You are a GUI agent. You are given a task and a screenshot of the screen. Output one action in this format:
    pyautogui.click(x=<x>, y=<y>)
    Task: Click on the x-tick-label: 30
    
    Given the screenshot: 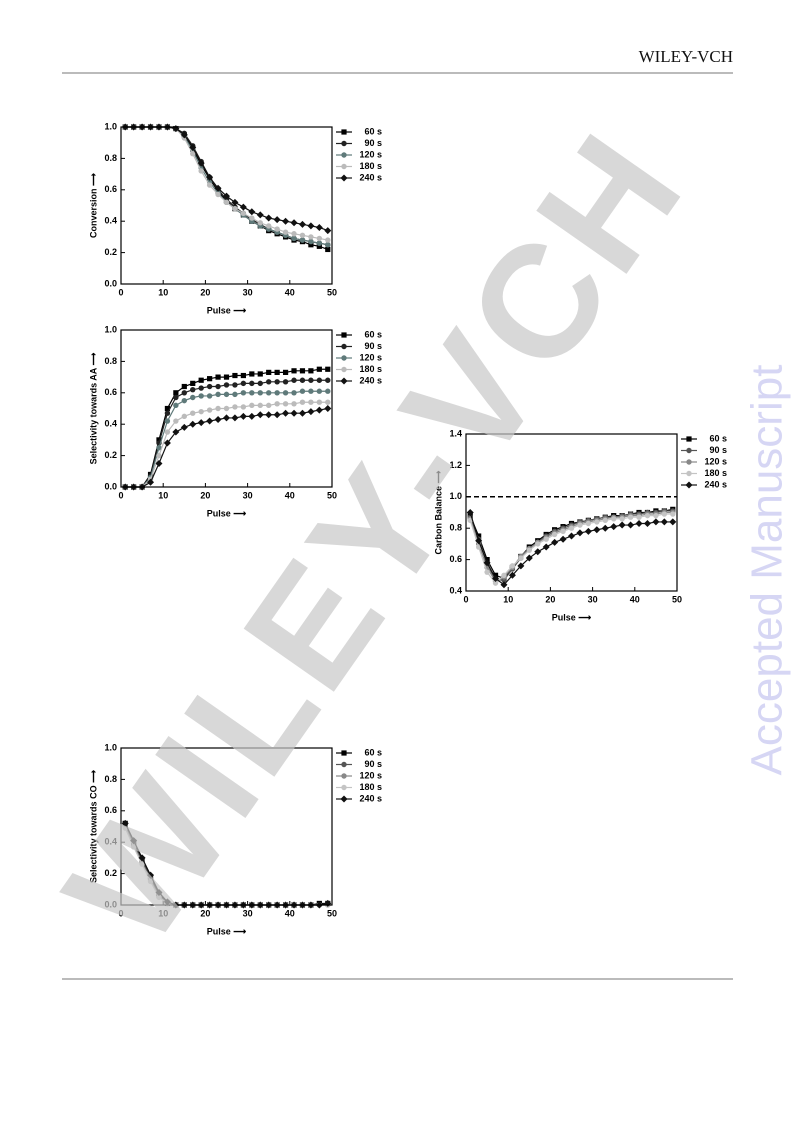 What is the action you would take?
    pyautogui.click(x=593, y=599)
    